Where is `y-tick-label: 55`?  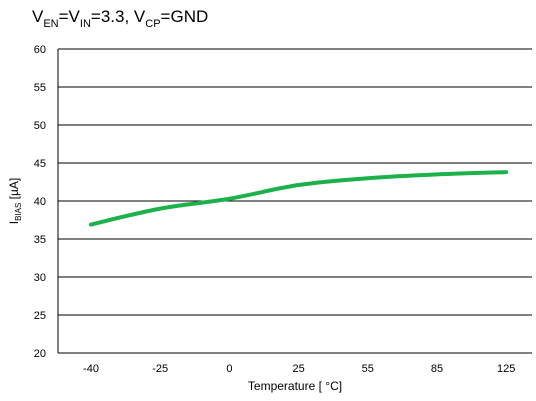
y-tick-label: 55 is located at coordinates (40, 88).